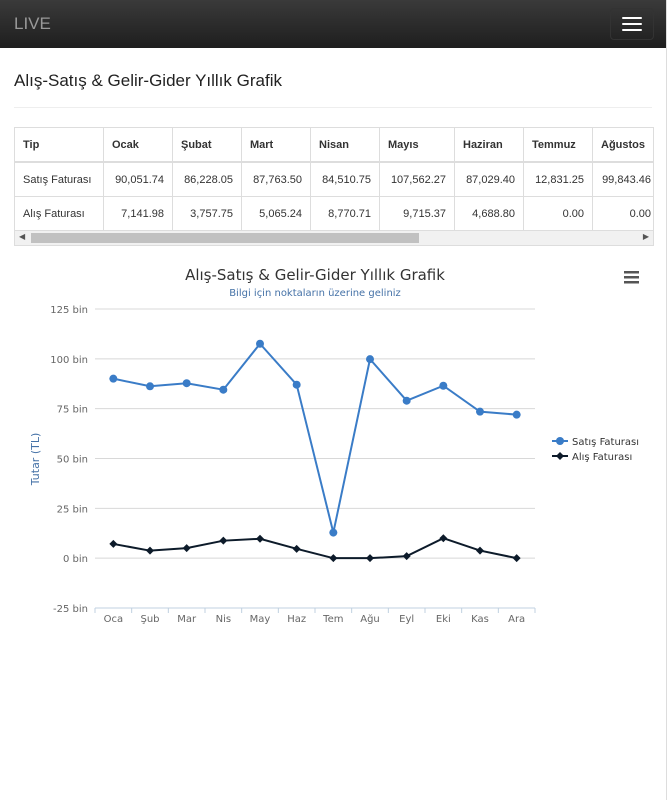 The image size is (667, 800). Describe the element at coordinates (72, 410) in the screenshot. I see `y-tick-label: 75 bin` at that location.